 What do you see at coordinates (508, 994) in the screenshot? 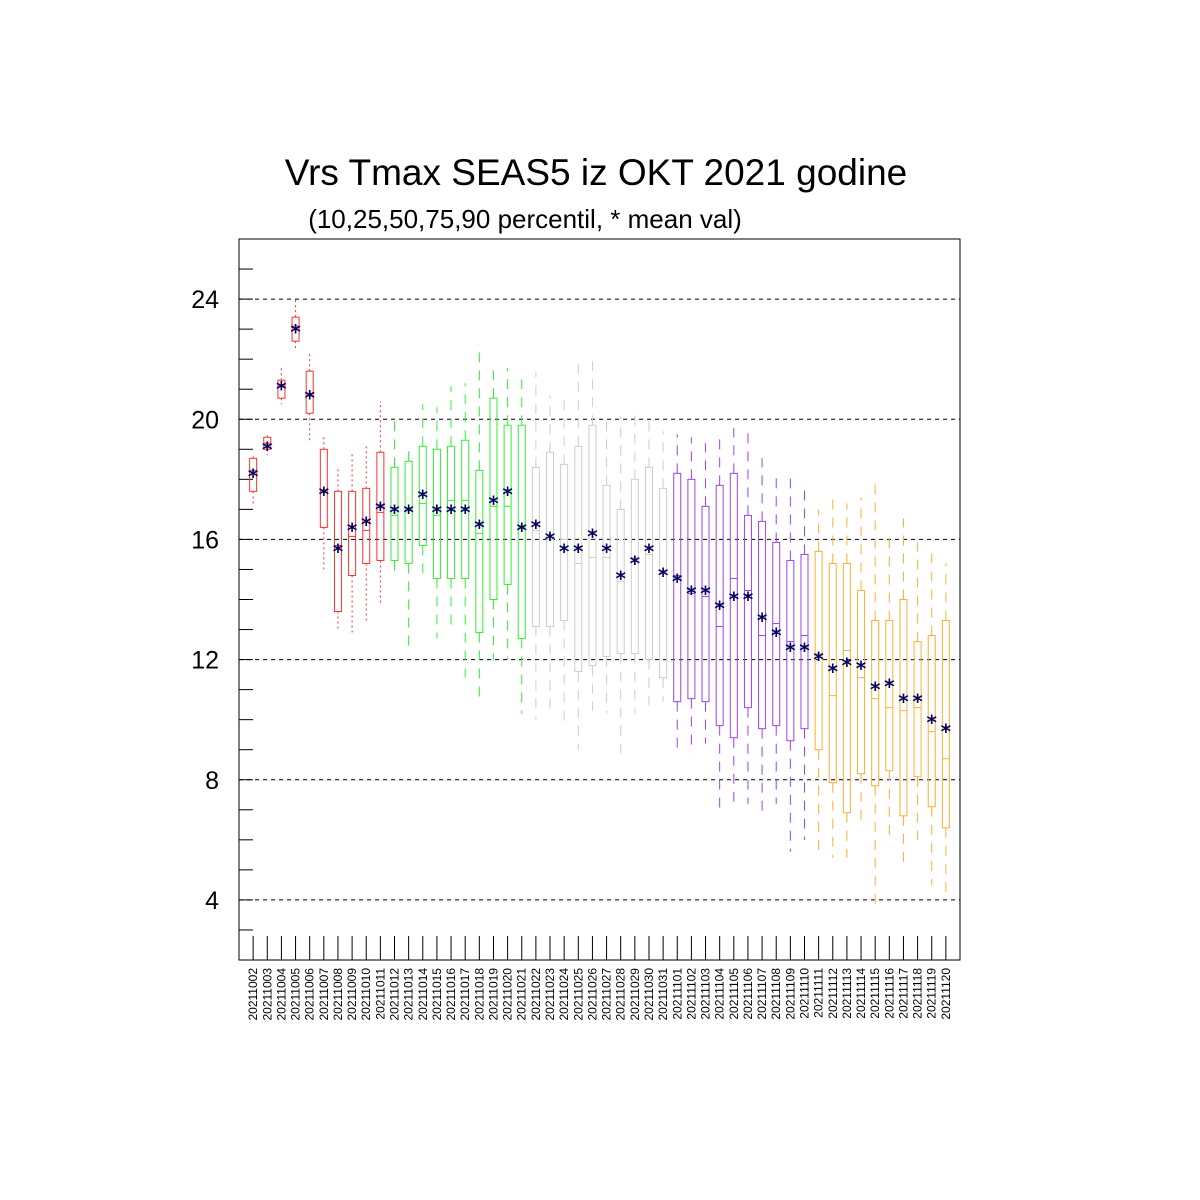
I see `x-tick-label: 20211020` at bounding box center [508, 994].